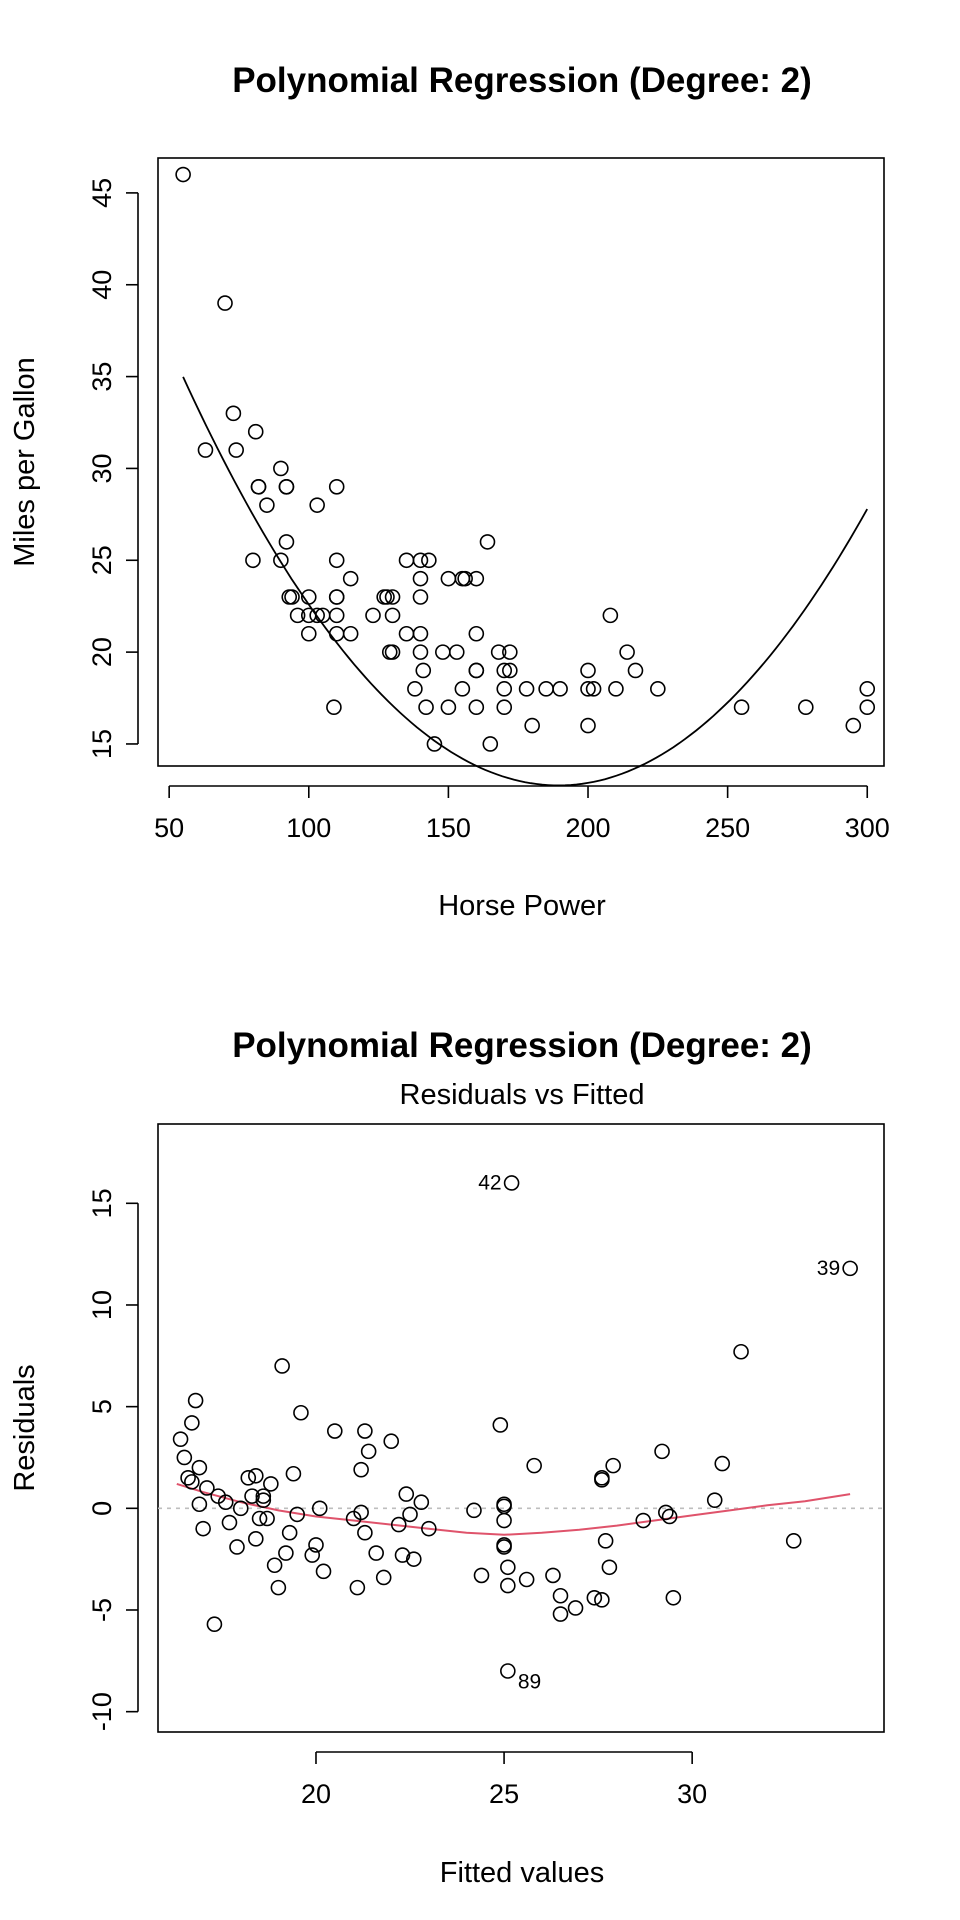  Describe the element at coordinates (522, 1873) in the screenshot. I see `x-axis-label: Fitted values` at that location.